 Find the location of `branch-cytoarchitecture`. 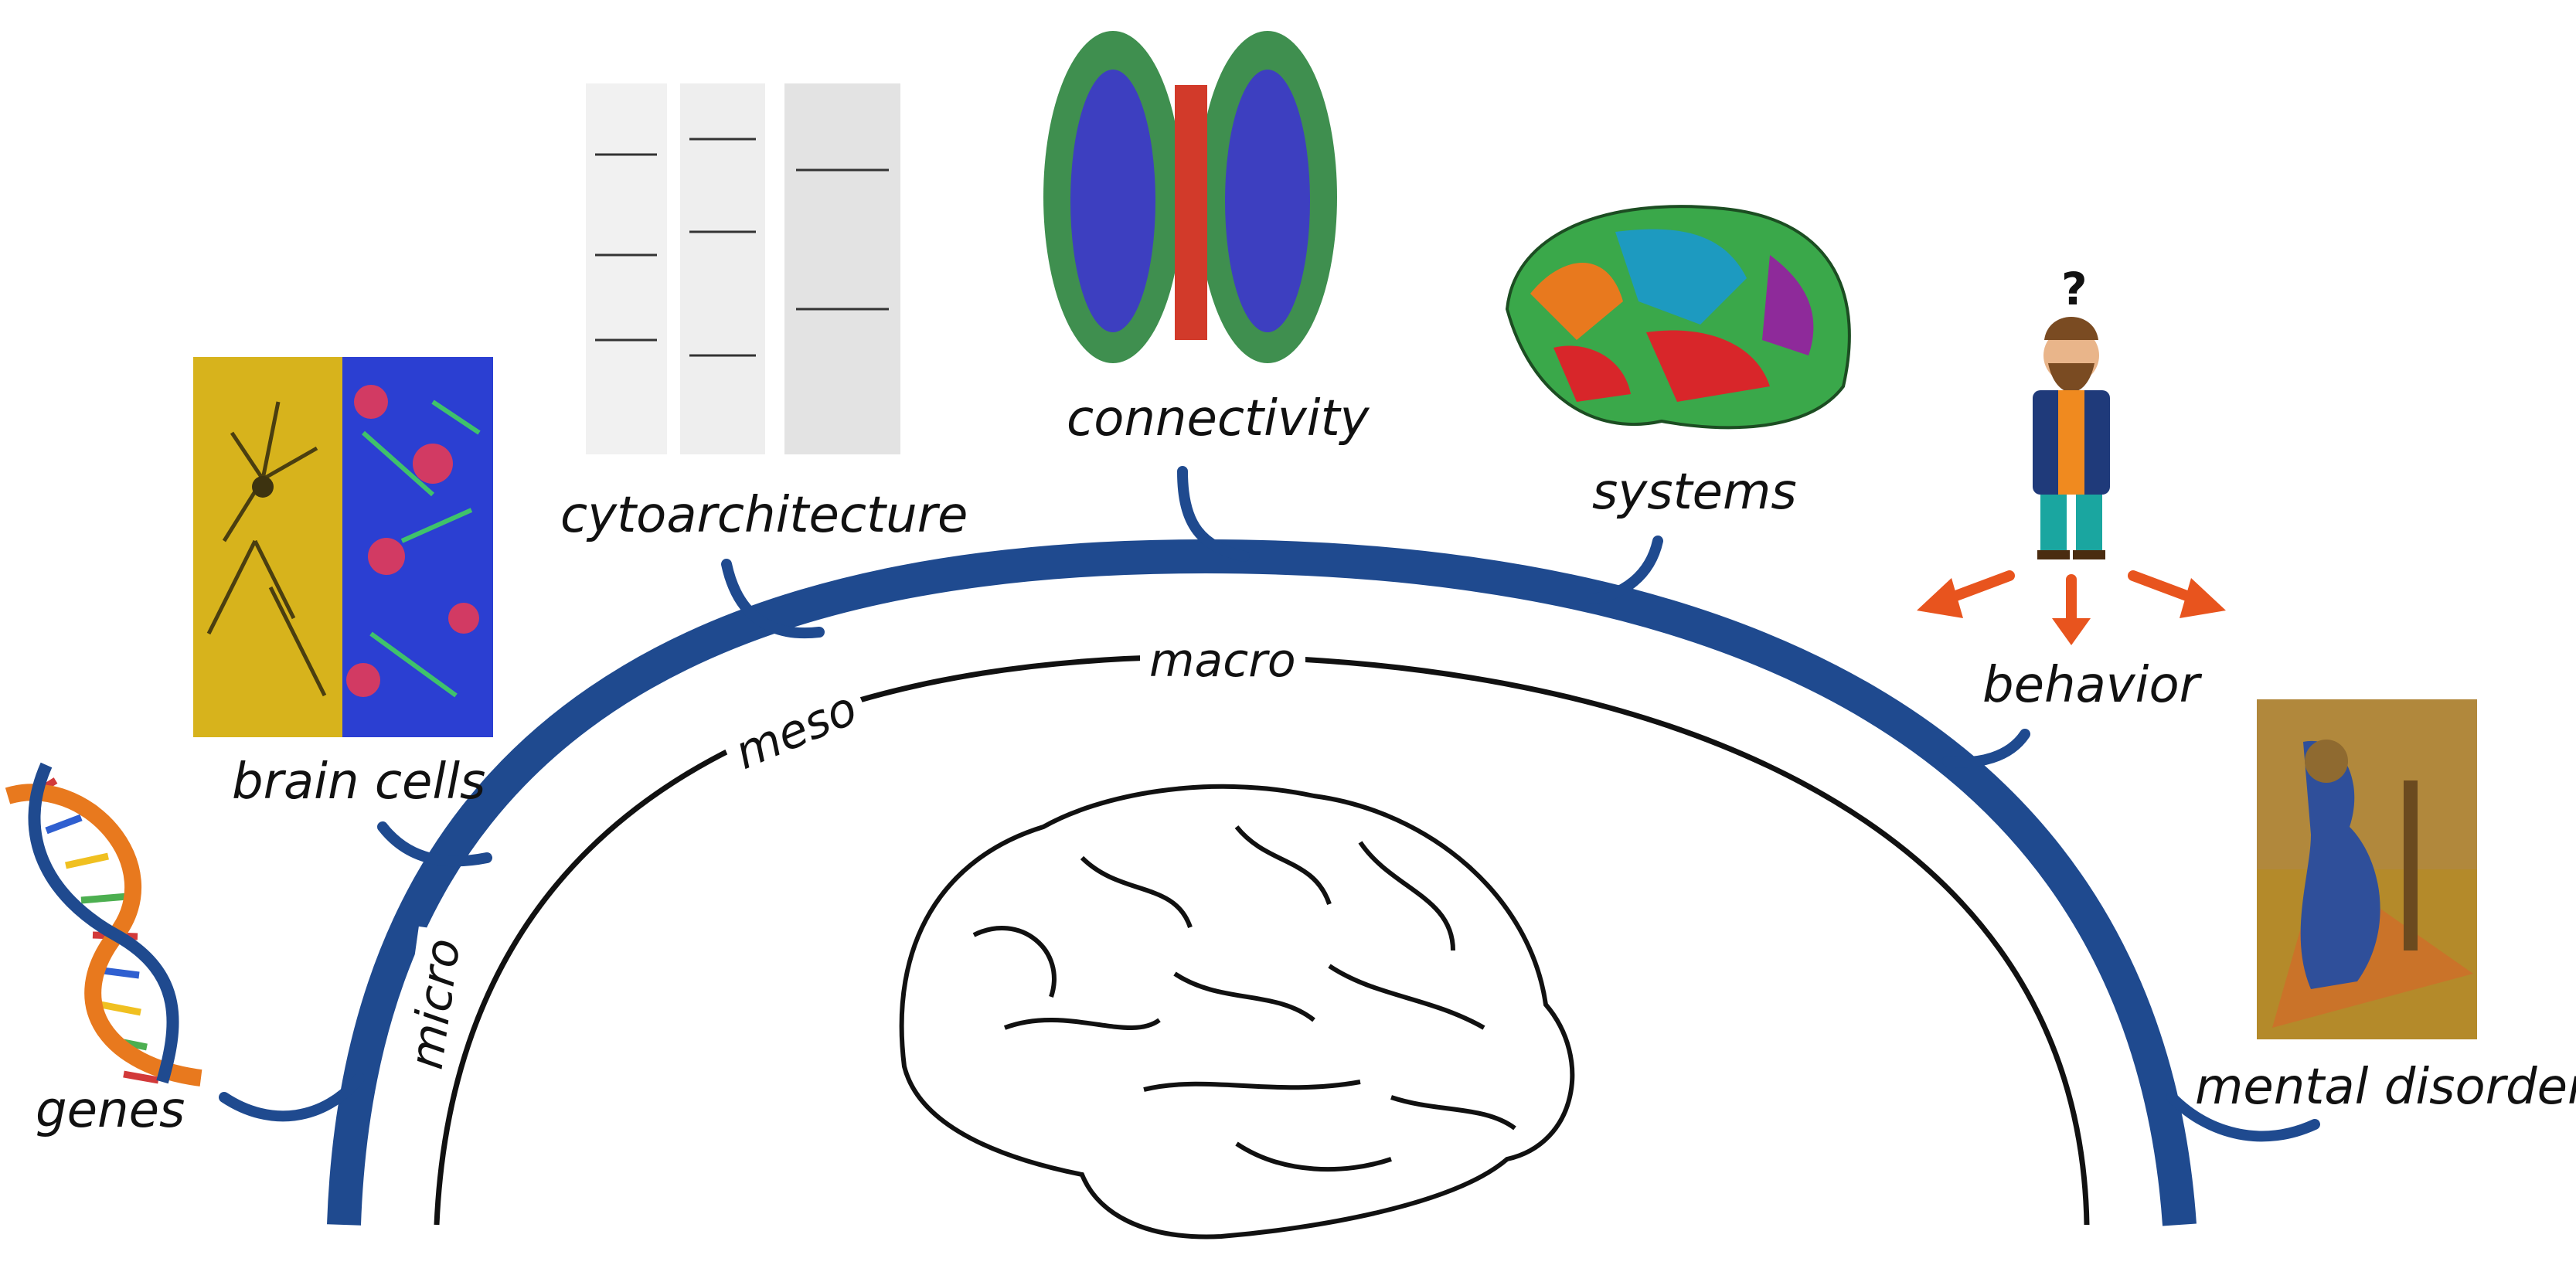

branch-cytoarchitecture is located at coordinates (773, 599).